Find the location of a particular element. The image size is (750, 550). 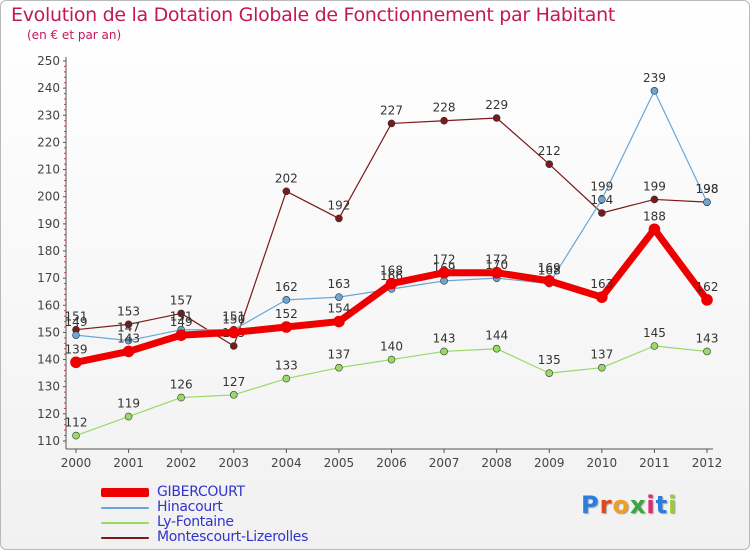

y-tick-label: 120 is located at coordinates (48, 414).